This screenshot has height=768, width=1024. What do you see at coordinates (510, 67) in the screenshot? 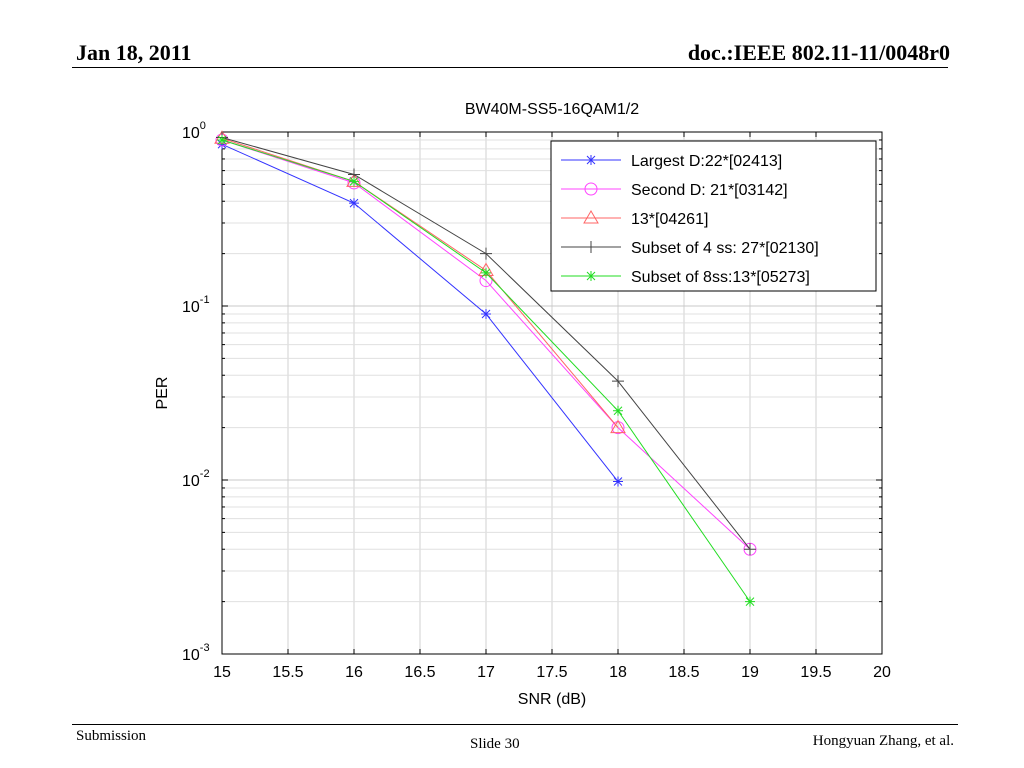
I see `header-divider` at bounding box center [510, 67].